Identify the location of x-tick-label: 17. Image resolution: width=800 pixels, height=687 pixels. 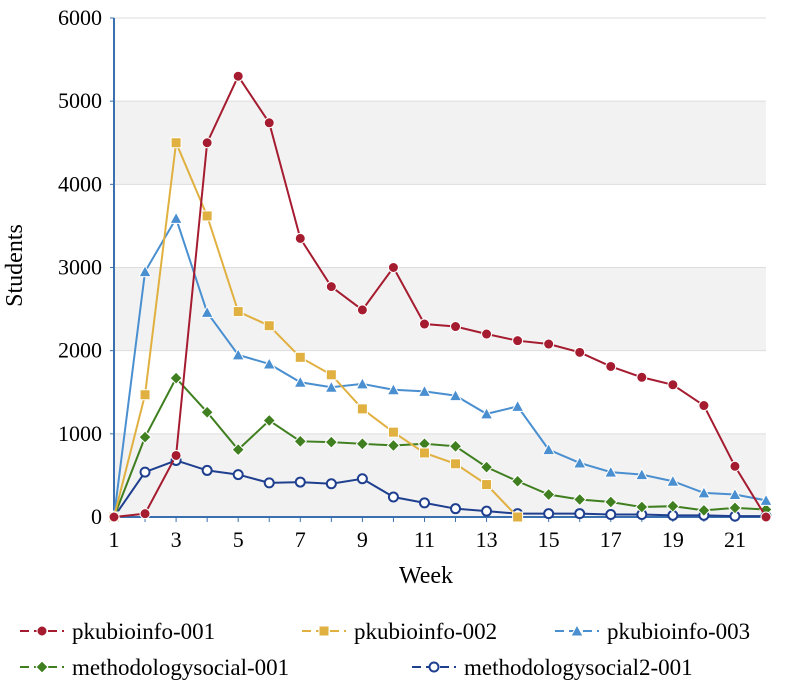
(611, 539).